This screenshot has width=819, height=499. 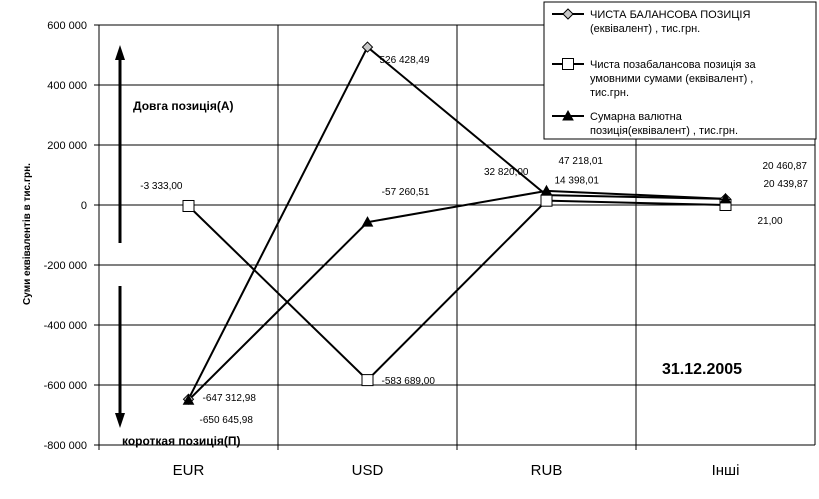 I want to click on long-position-label: Довга позиція(А), so click(x=183, y=106).